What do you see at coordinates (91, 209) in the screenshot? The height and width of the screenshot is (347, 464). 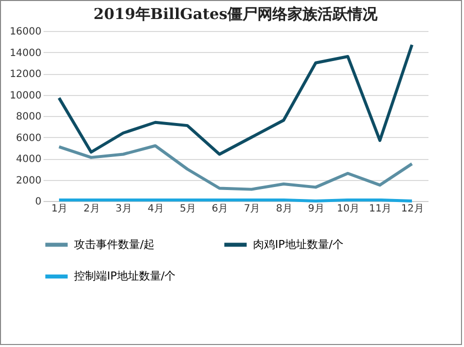 I see `x-tick-label: 2月` at bounding box center [91, 209].